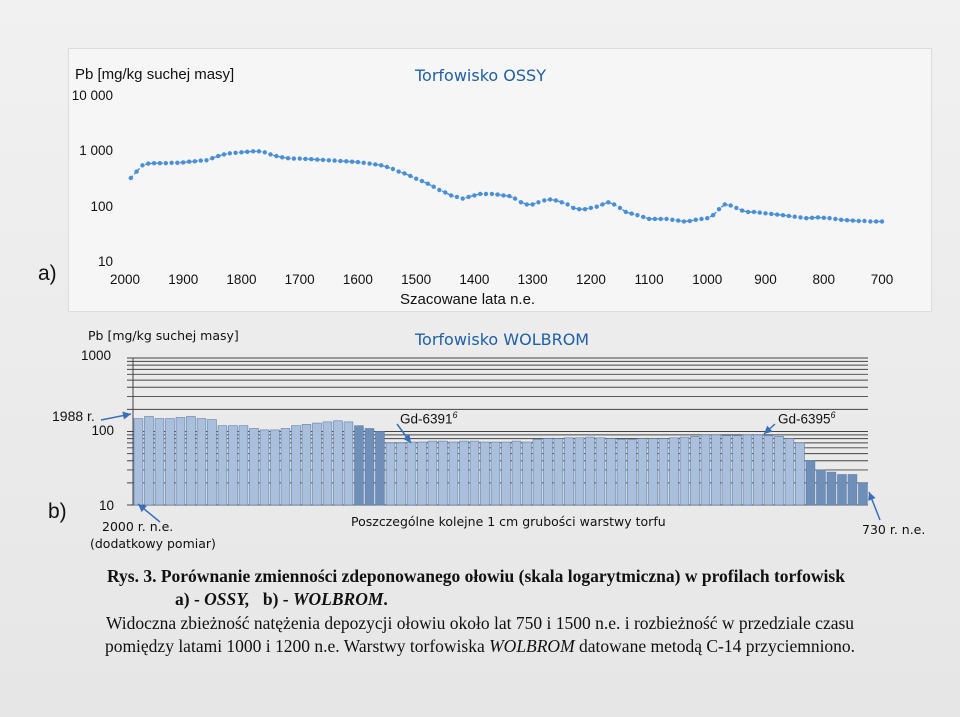  What do you see at coordinates (73, 416) in the screenshot?
I see `annotation-1988: 1988 r.` at bounding box center [73, 416].